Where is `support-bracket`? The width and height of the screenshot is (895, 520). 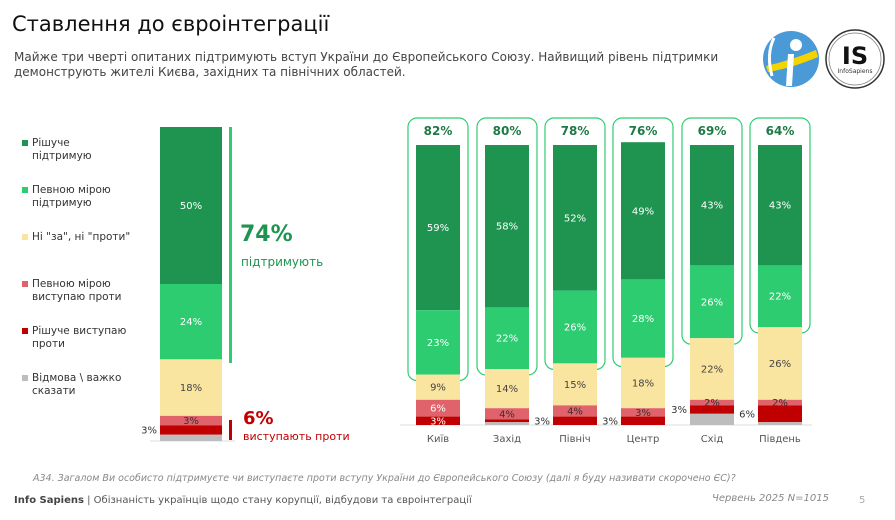 support-bracket is located at coordinates (230, 245).